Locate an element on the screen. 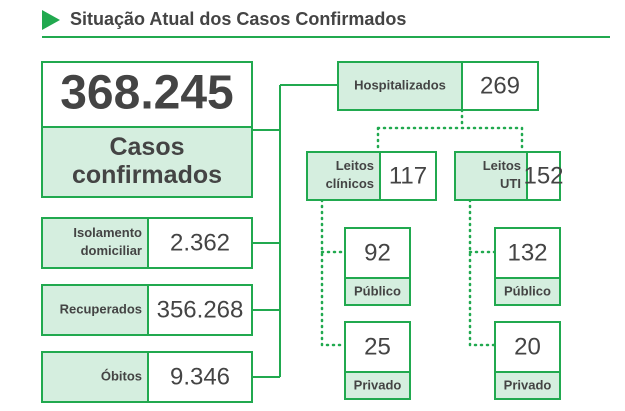 This screenshot has width=625, height=411. bed-value: 152 is located at coordinates (543, 175).